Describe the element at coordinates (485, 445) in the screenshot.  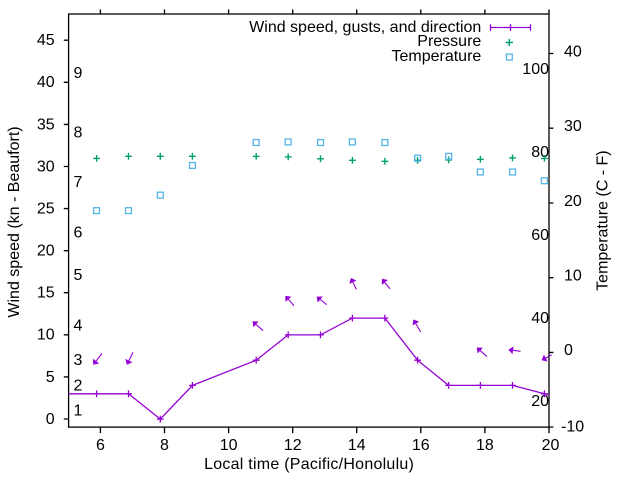
I see `svg-text: 18` at that location.